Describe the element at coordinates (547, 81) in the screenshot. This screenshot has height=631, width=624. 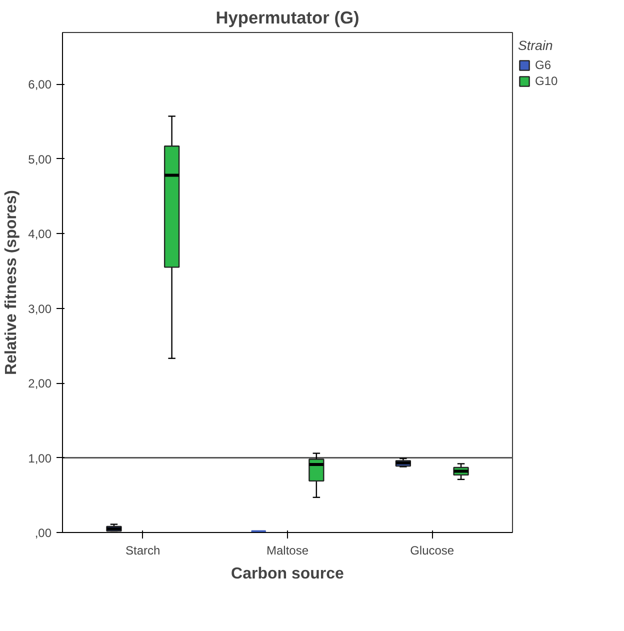
I see `legend-label: G10` at that location.